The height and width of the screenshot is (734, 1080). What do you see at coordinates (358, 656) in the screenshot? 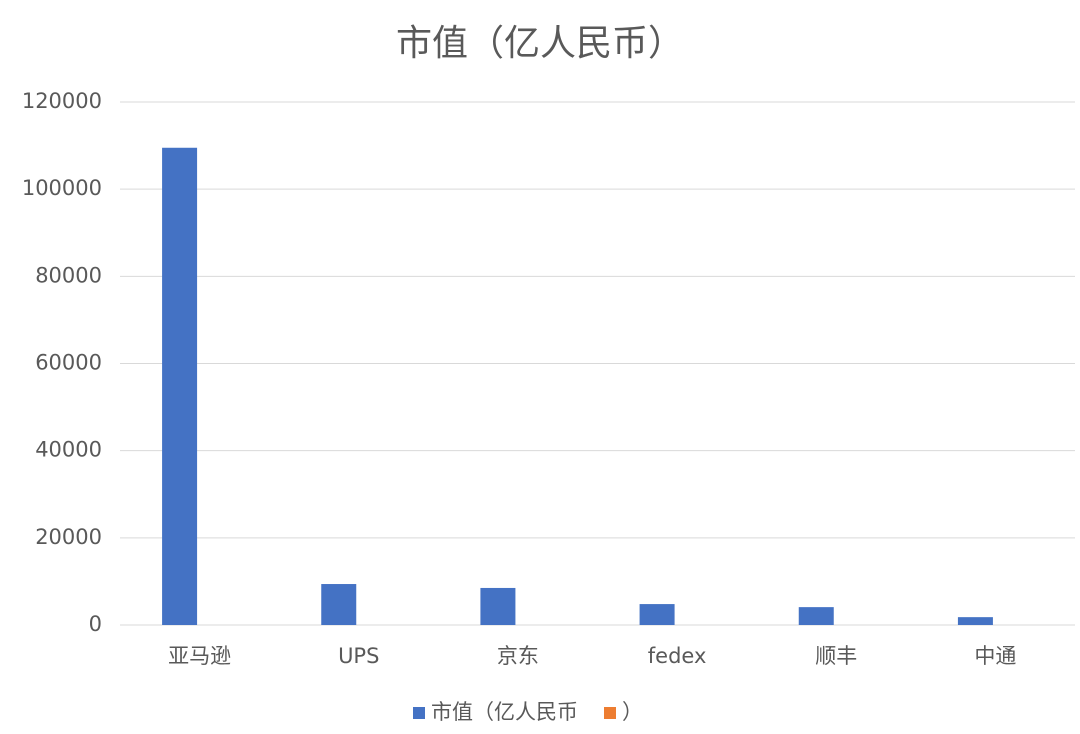
I see `x-tick-label: UPS` at bounding box center [358, 656].